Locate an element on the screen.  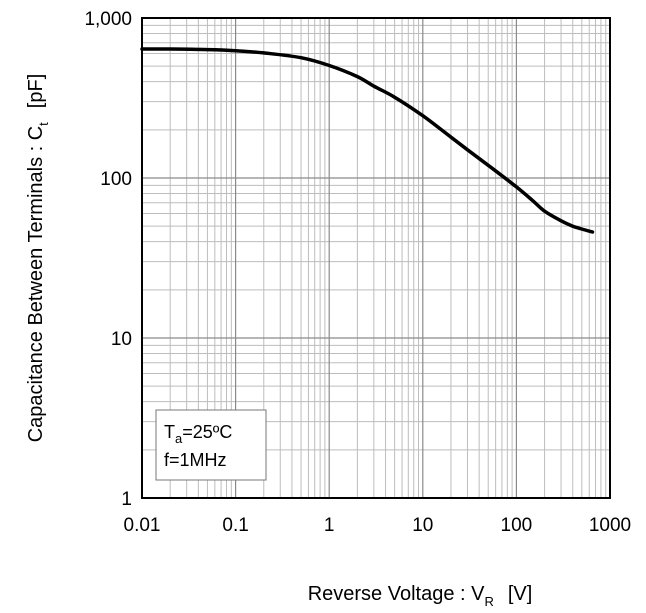
x-tick-label: 10 is located at coordinates (422, 525).